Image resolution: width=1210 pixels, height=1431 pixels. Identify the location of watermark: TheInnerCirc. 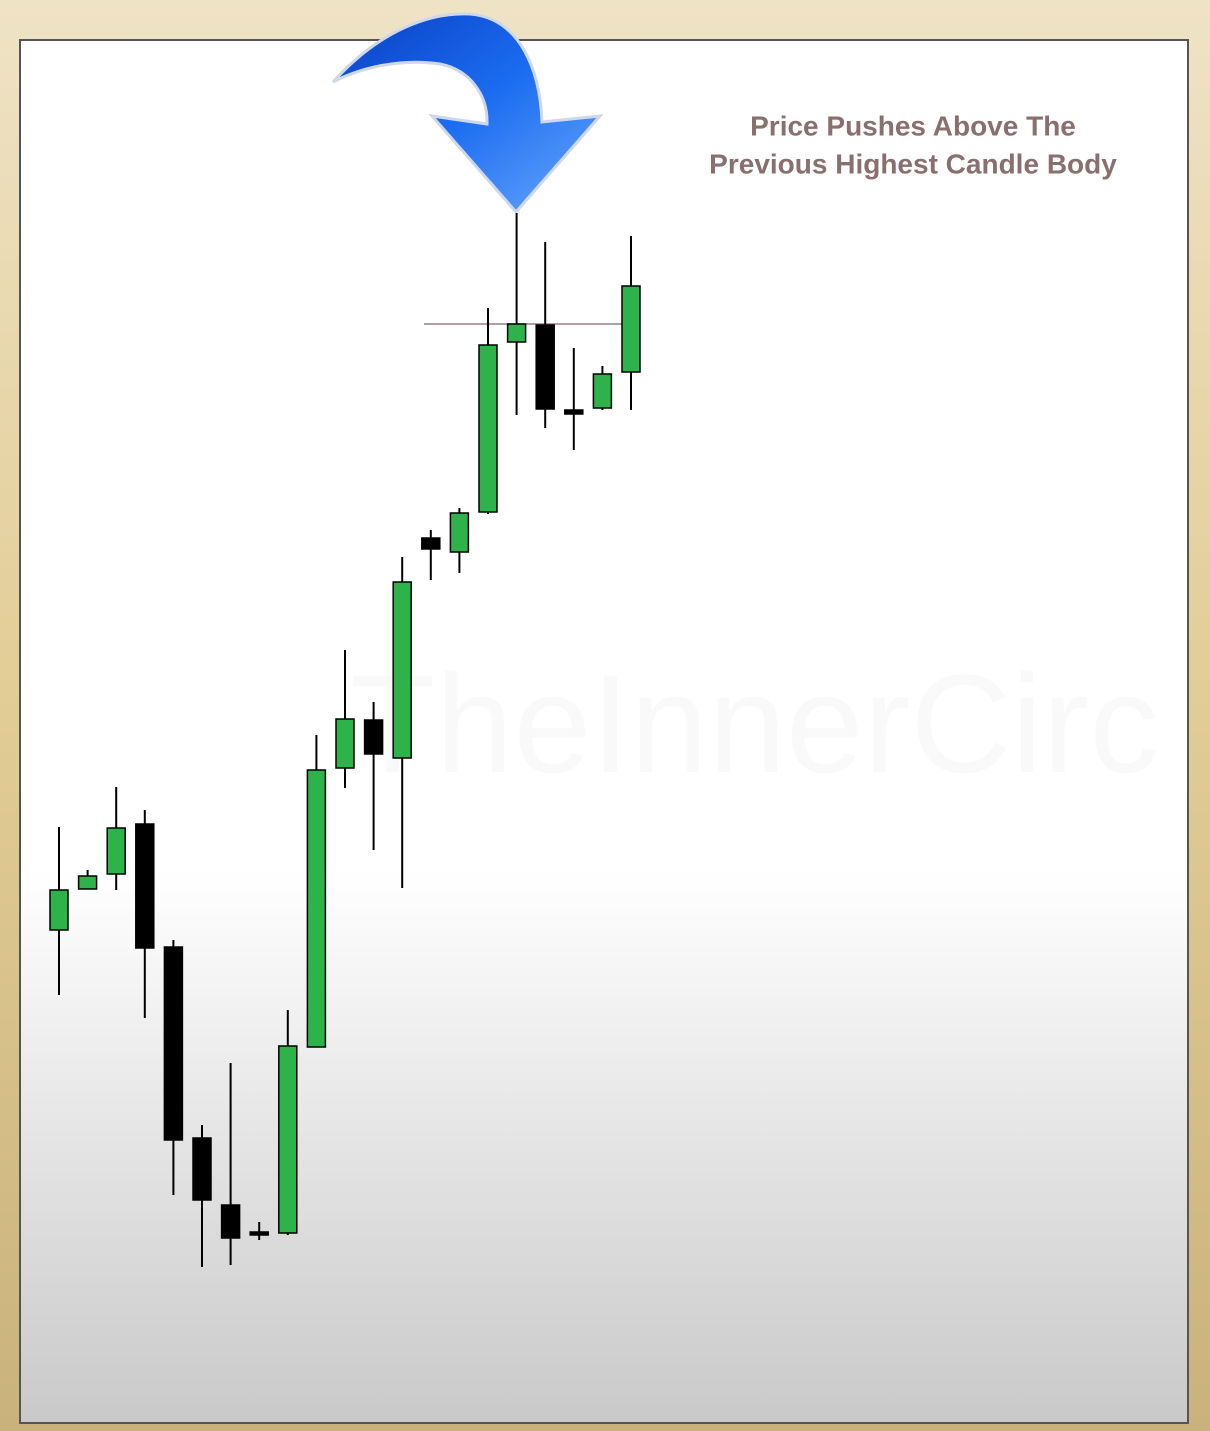
(754, 723).